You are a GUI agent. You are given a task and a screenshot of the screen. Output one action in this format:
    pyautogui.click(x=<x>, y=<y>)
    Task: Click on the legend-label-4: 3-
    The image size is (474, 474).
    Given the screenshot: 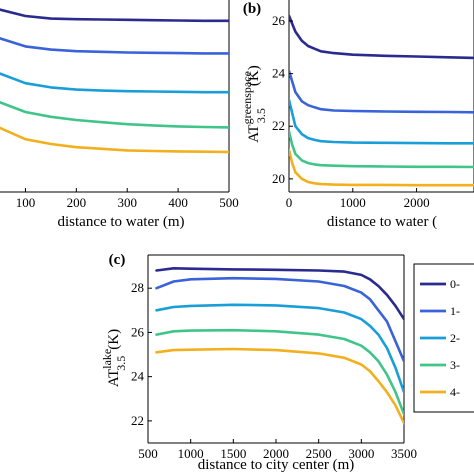 What is the action you would take?
    pyautogui.click(x=455, y=365)
    